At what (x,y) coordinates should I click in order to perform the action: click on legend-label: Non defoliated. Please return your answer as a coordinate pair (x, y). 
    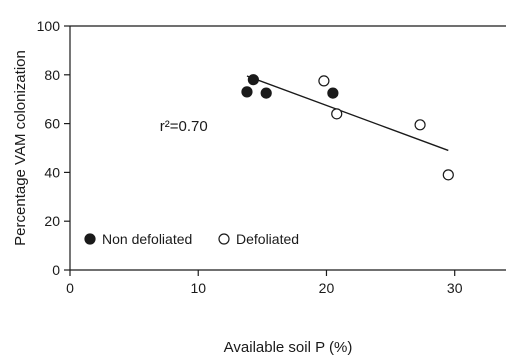
    Looking at the image, I should click on (147, 239).